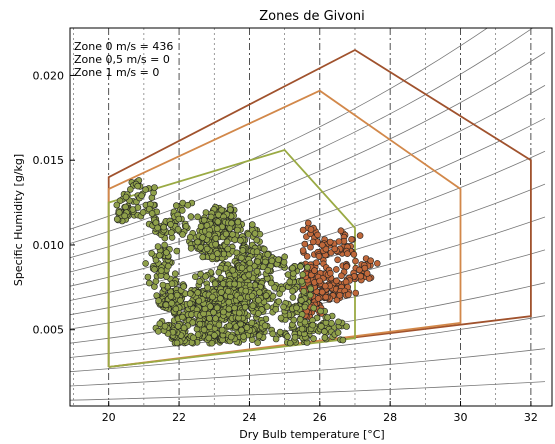 The height and width of the screenshot is (444, 555). Describe the element at coordinates (49, 330) in the screenshot. I see `y-tick-label: 0.005` at that location.